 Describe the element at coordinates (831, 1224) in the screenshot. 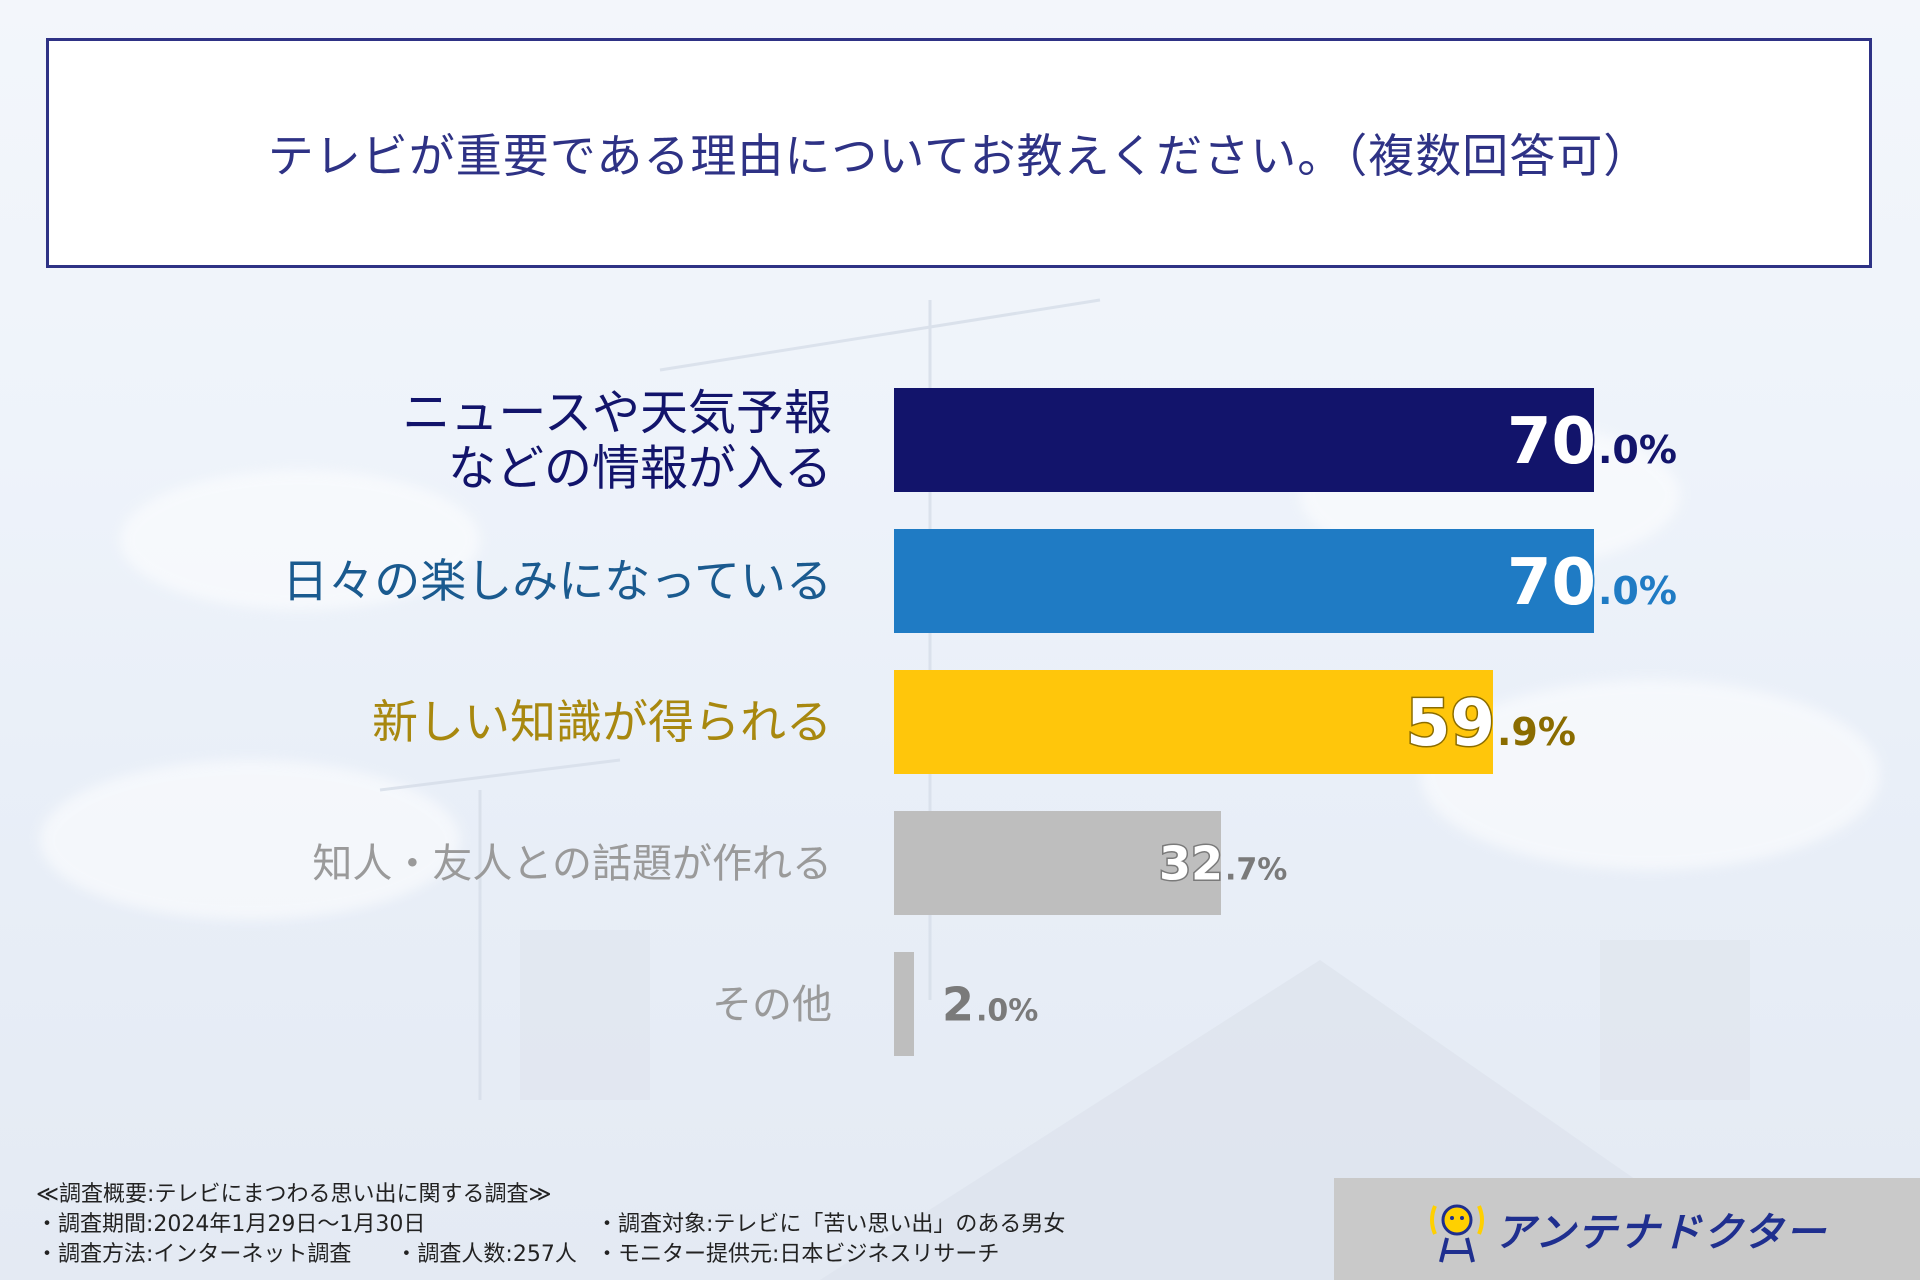

I see `survey-target: ・調査対象:テレビに「苦い思い出」のある男女` at that location.